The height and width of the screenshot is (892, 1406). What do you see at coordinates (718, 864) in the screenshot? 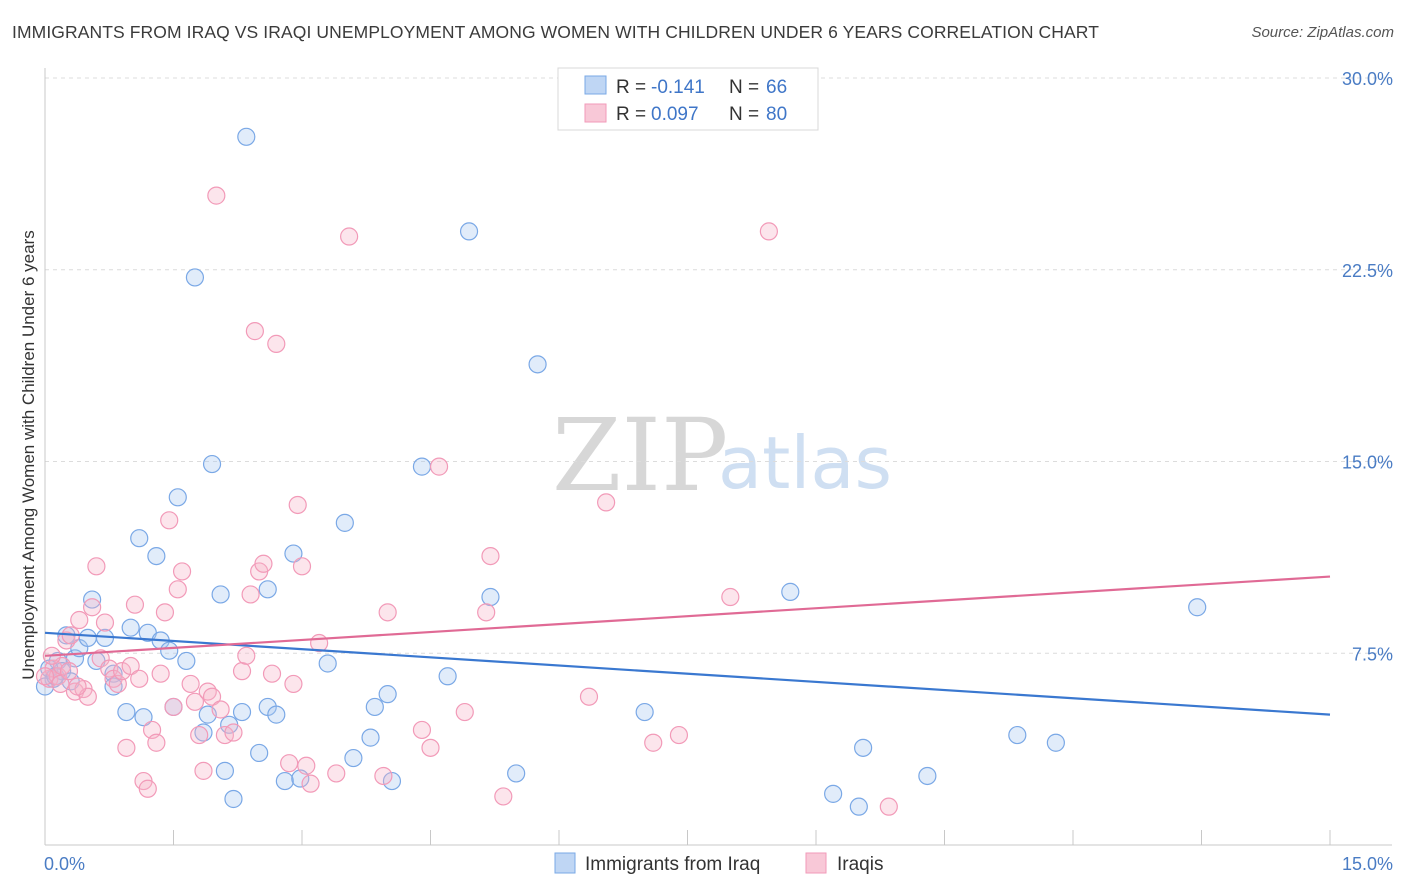
I see `x-tick-labels: 0.0% 15.0%` at bounding box center [718, 864].